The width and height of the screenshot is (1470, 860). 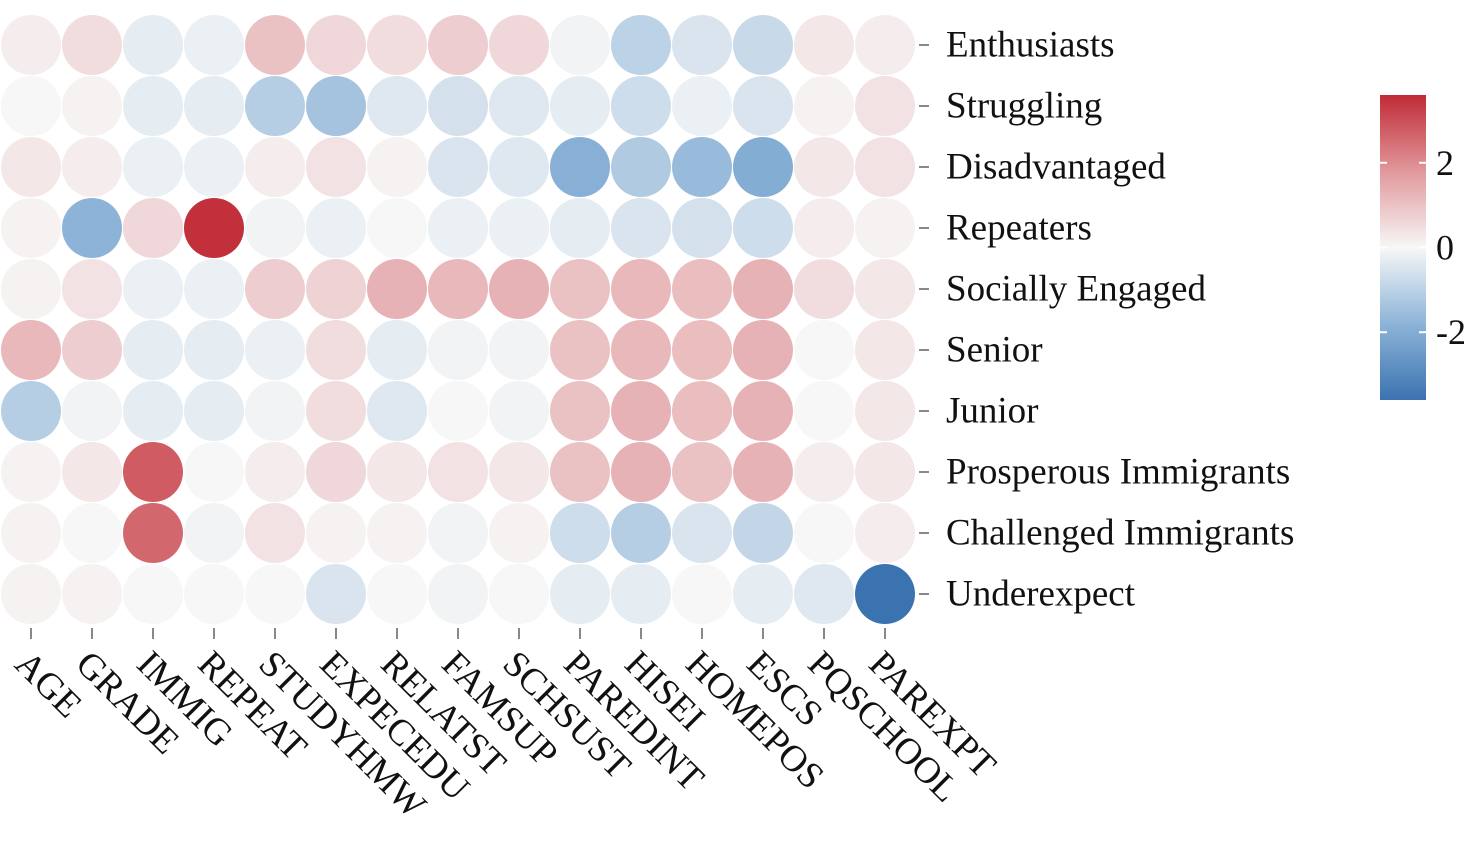 I want to click on row-label: Disadvantaged, so click(x=1056, y=167).